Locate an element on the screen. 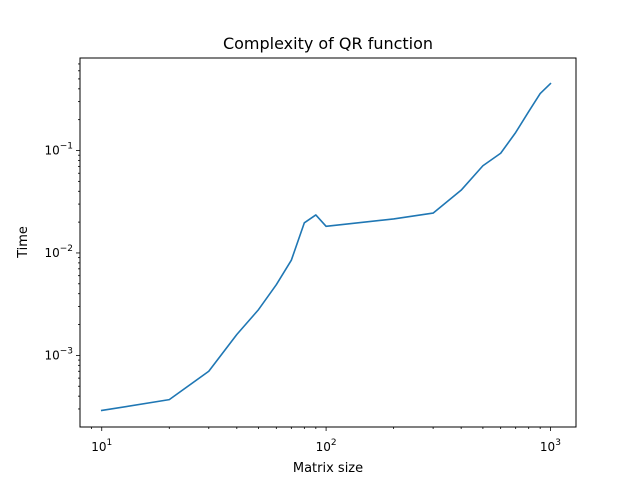 The height and width of the screenshot is (480, 640). x-axis-label: Matrix size is located at coordinates (328, 468).